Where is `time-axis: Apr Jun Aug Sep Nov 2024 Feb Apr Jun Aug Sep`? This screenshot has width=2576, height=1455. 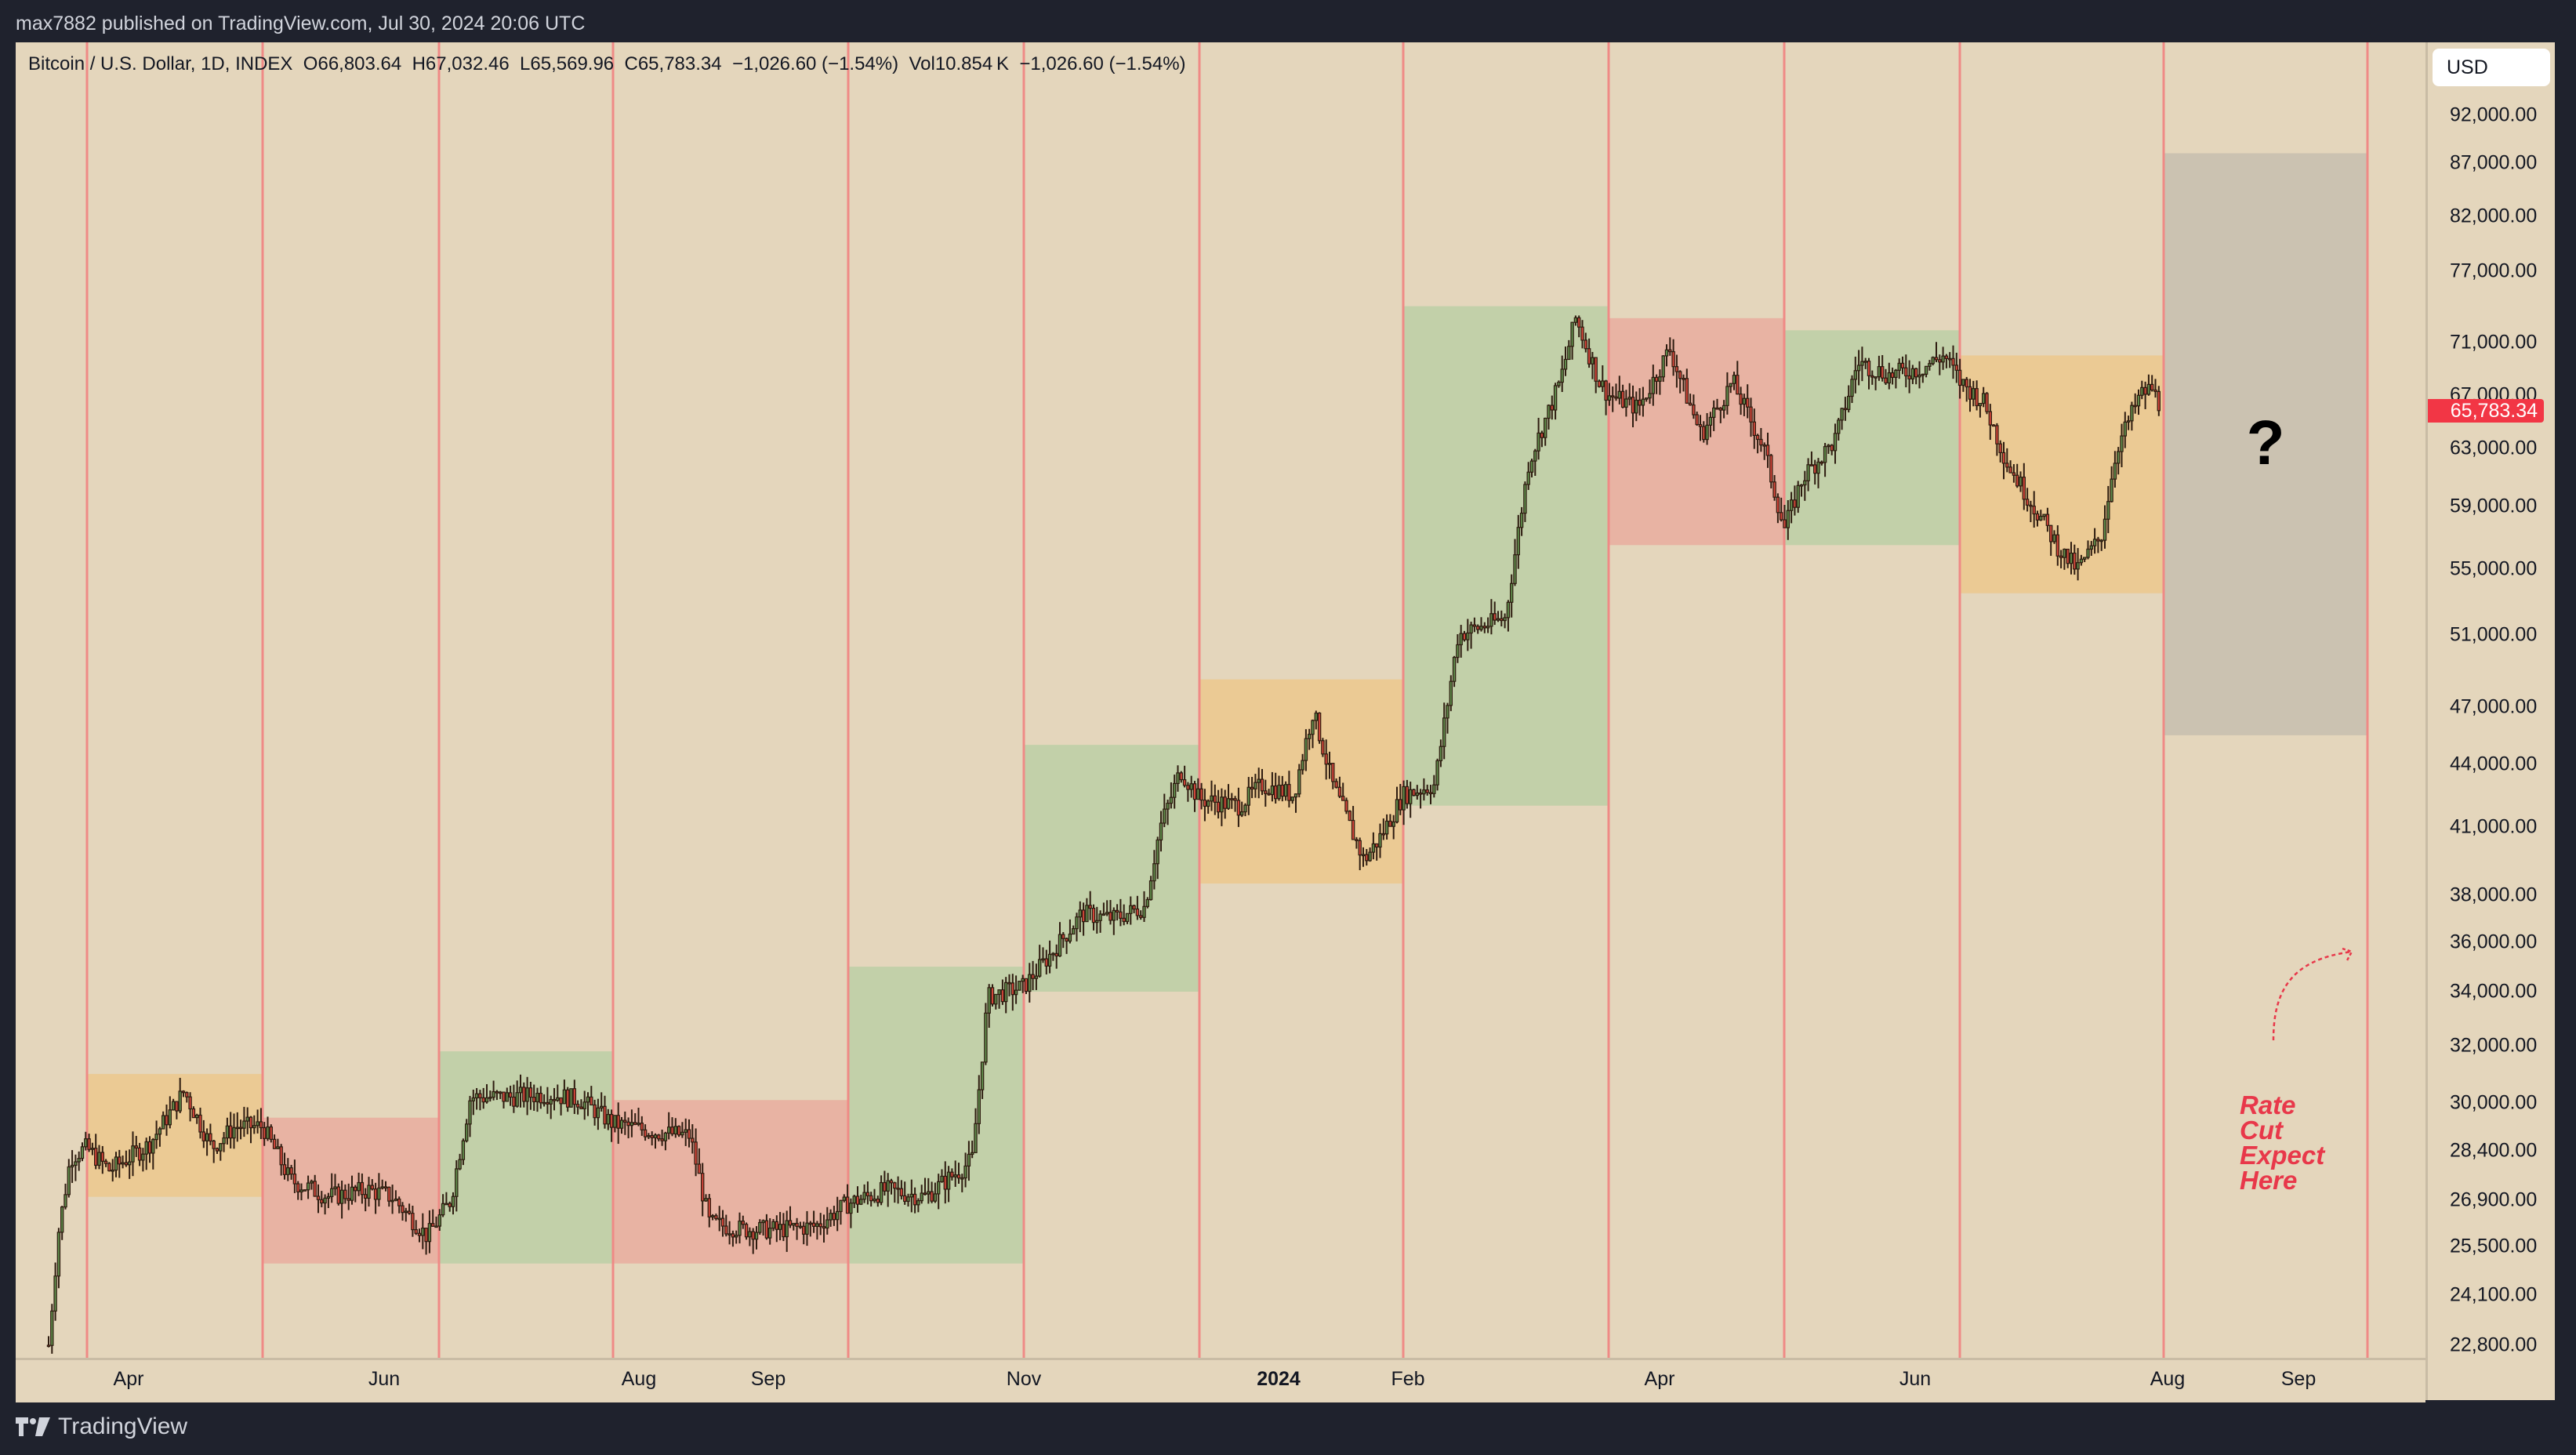 time-axis: Apr Jun Aug Sep Nov 2024 Feb Apr Jun Aug Sep is located at coordinates (1221, 1380).